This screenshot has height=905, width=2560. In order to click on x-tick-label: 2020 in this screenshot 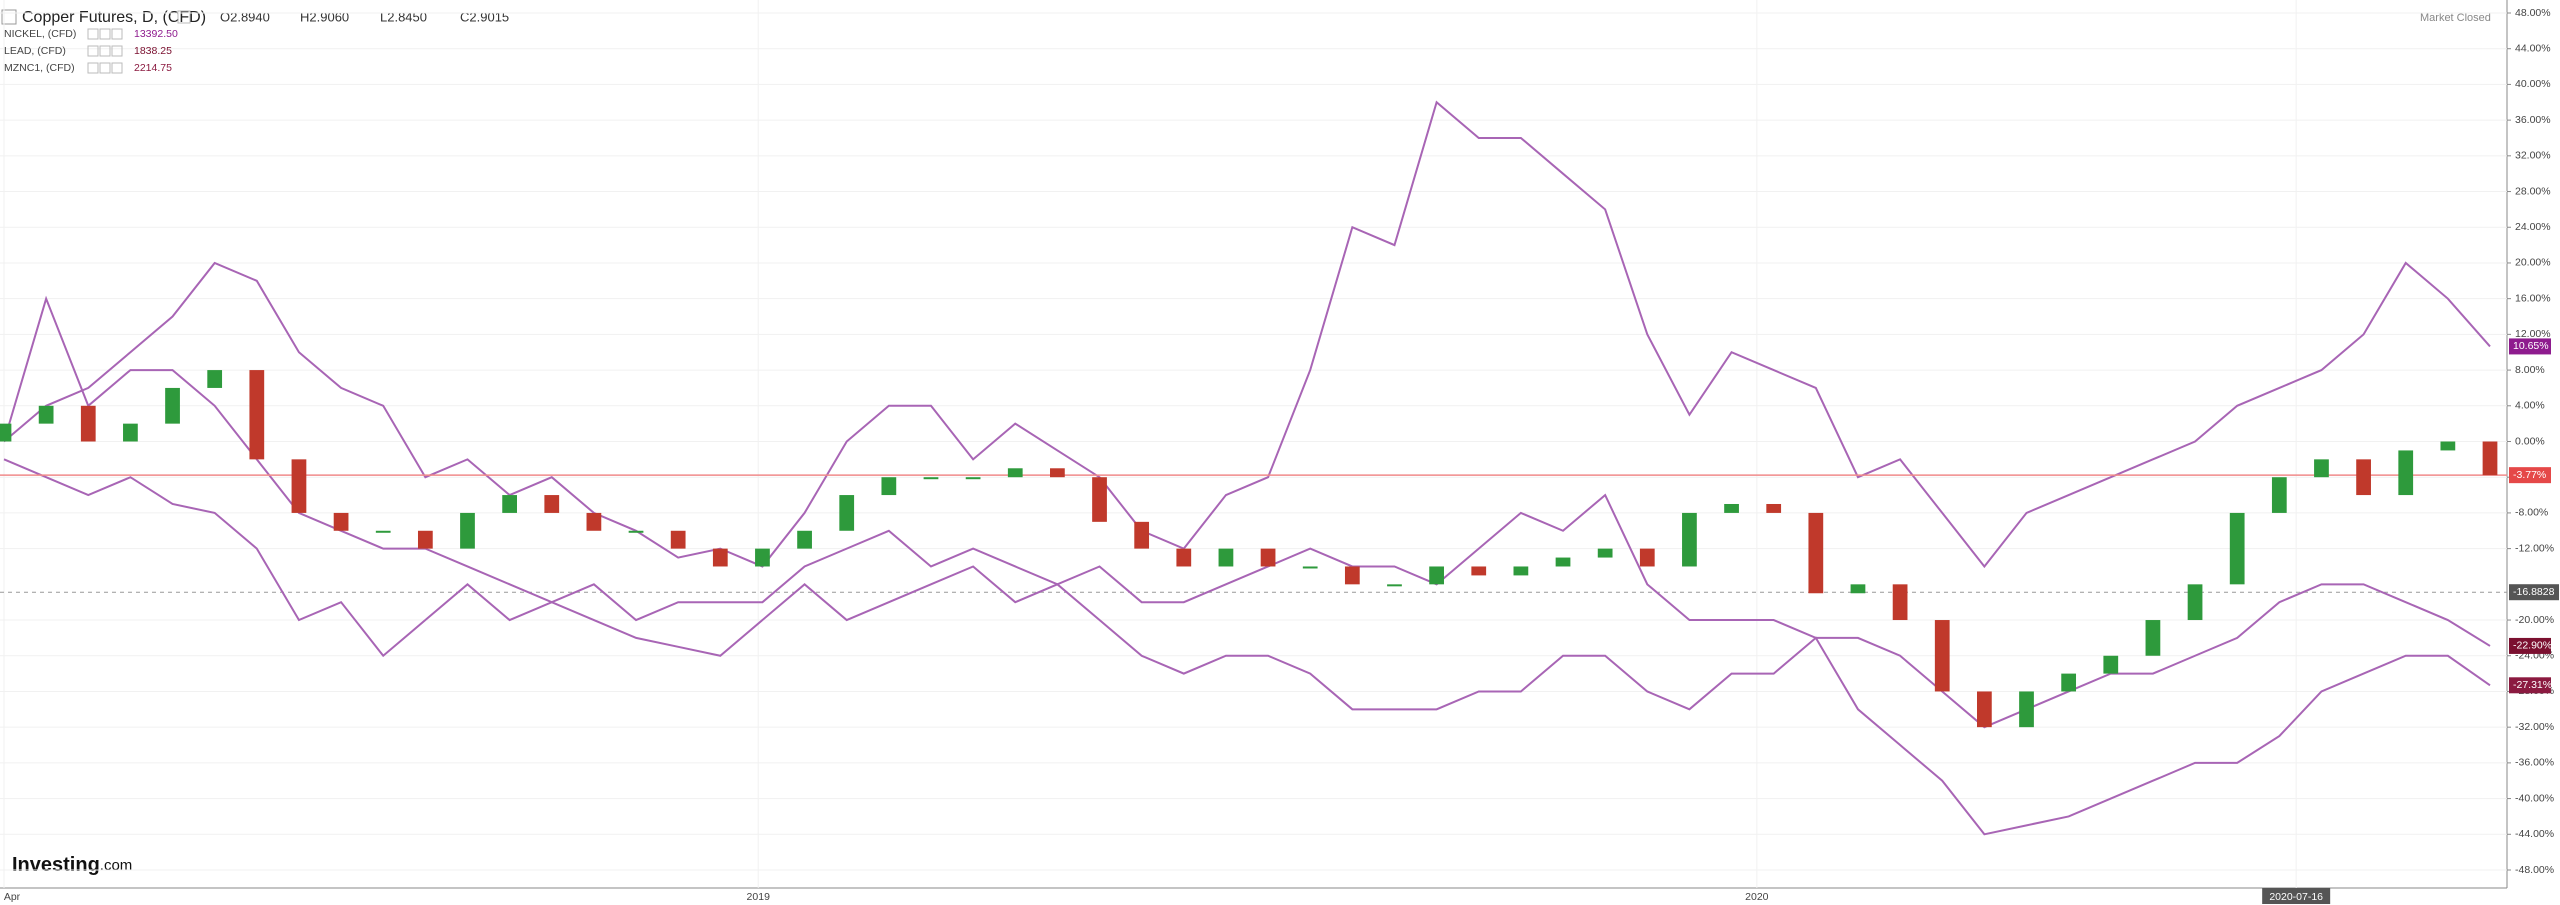, I will do `click(1757, 897)`.